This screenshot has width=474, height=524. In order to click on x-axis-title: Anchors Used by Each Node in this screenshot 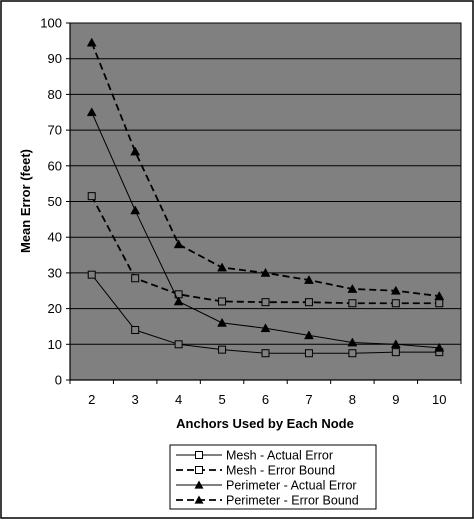, I will do `click(265, 423)`.